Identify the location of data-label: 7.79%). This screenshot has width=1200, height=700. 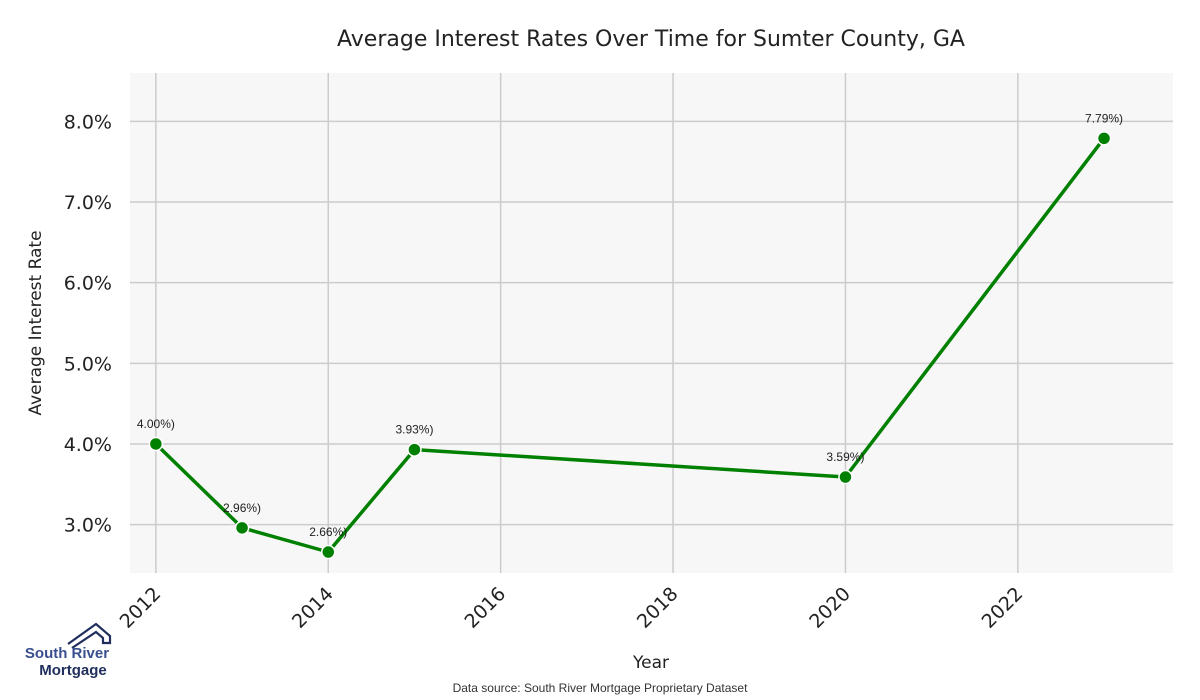
(1104, 118).